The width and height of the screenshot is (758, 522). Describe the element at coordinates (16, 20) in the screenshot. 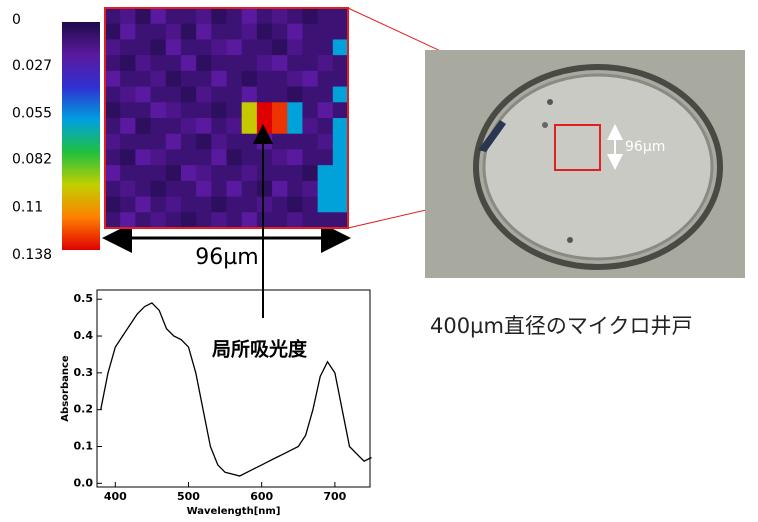

I see `colorbar-tick-label: 0` at that location.